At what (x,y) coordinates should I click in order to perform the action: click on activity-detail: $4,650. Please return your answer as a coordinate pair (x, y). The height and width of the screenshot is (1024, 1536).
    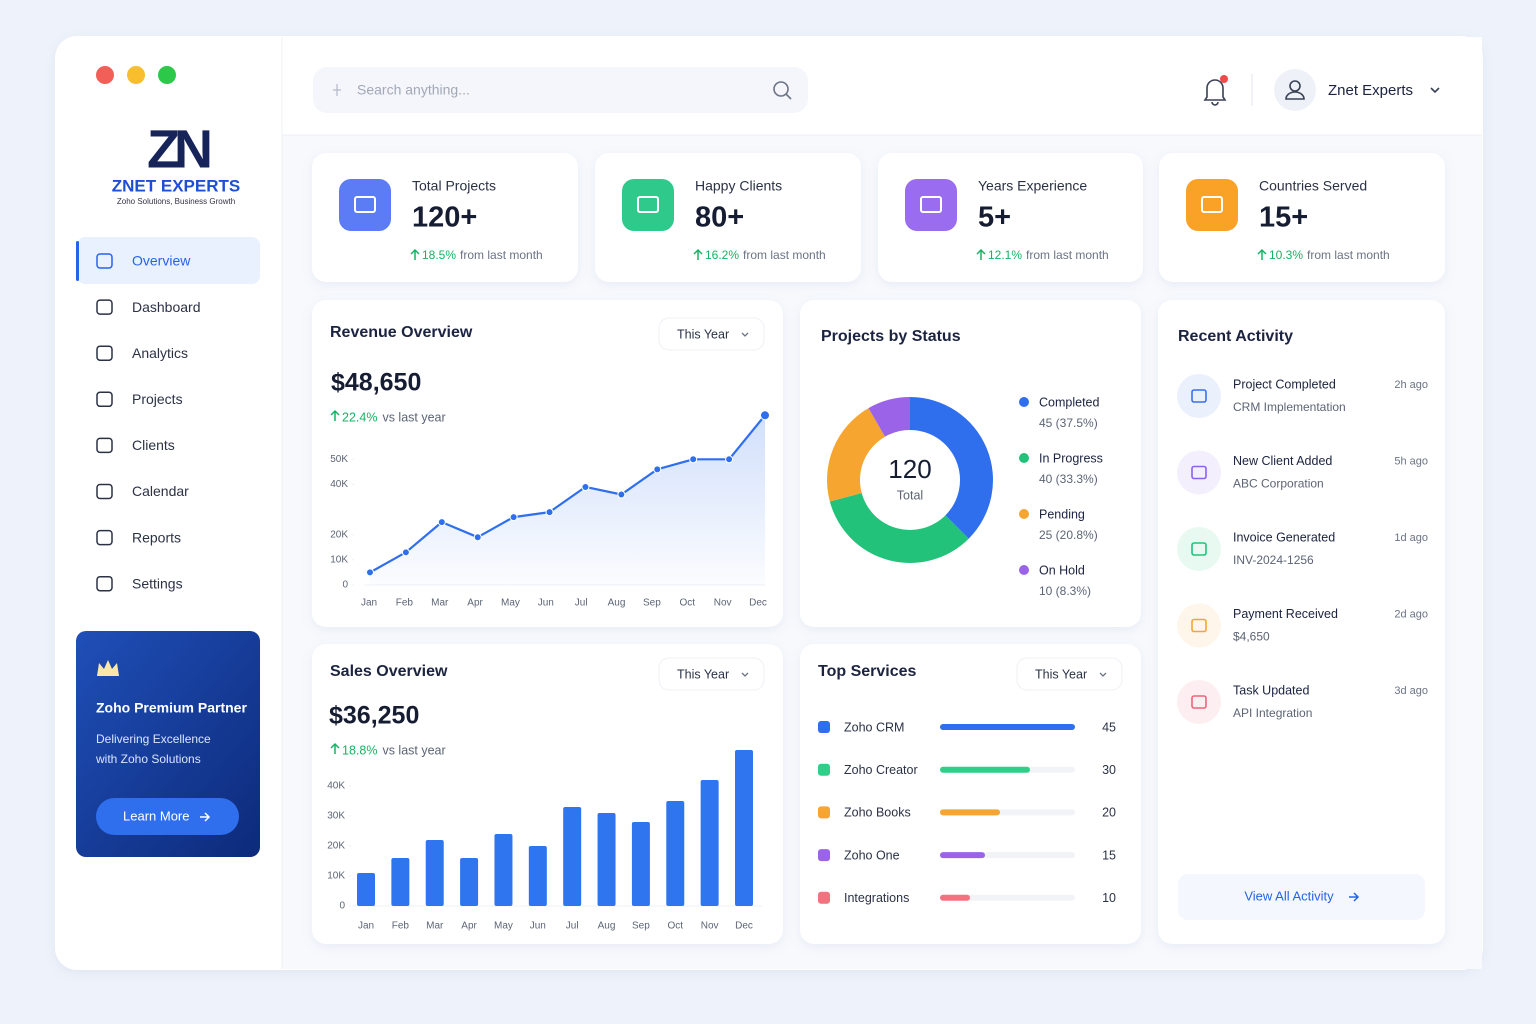
    Looking at the image, I should click on (1251, 637).